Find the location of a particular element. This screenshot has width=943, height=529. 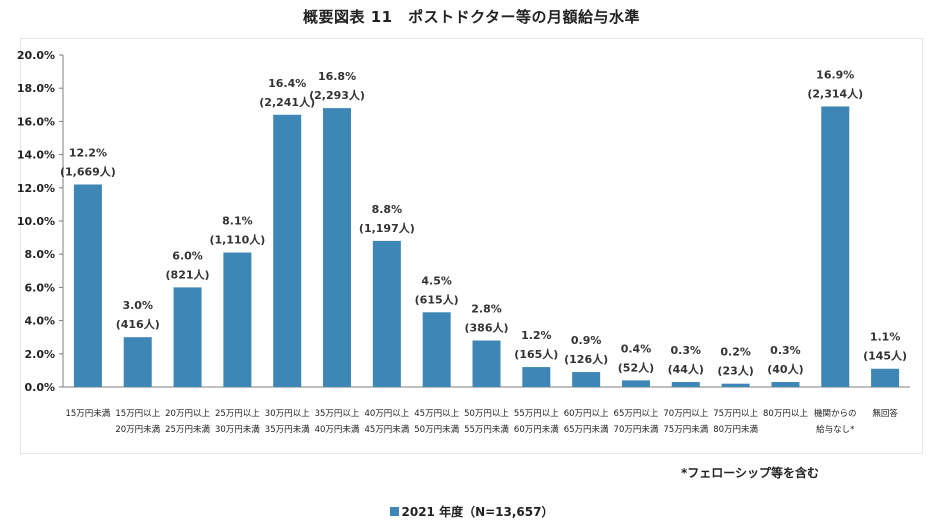

data-label-count: (23人) is located at coordinates (735, 371).